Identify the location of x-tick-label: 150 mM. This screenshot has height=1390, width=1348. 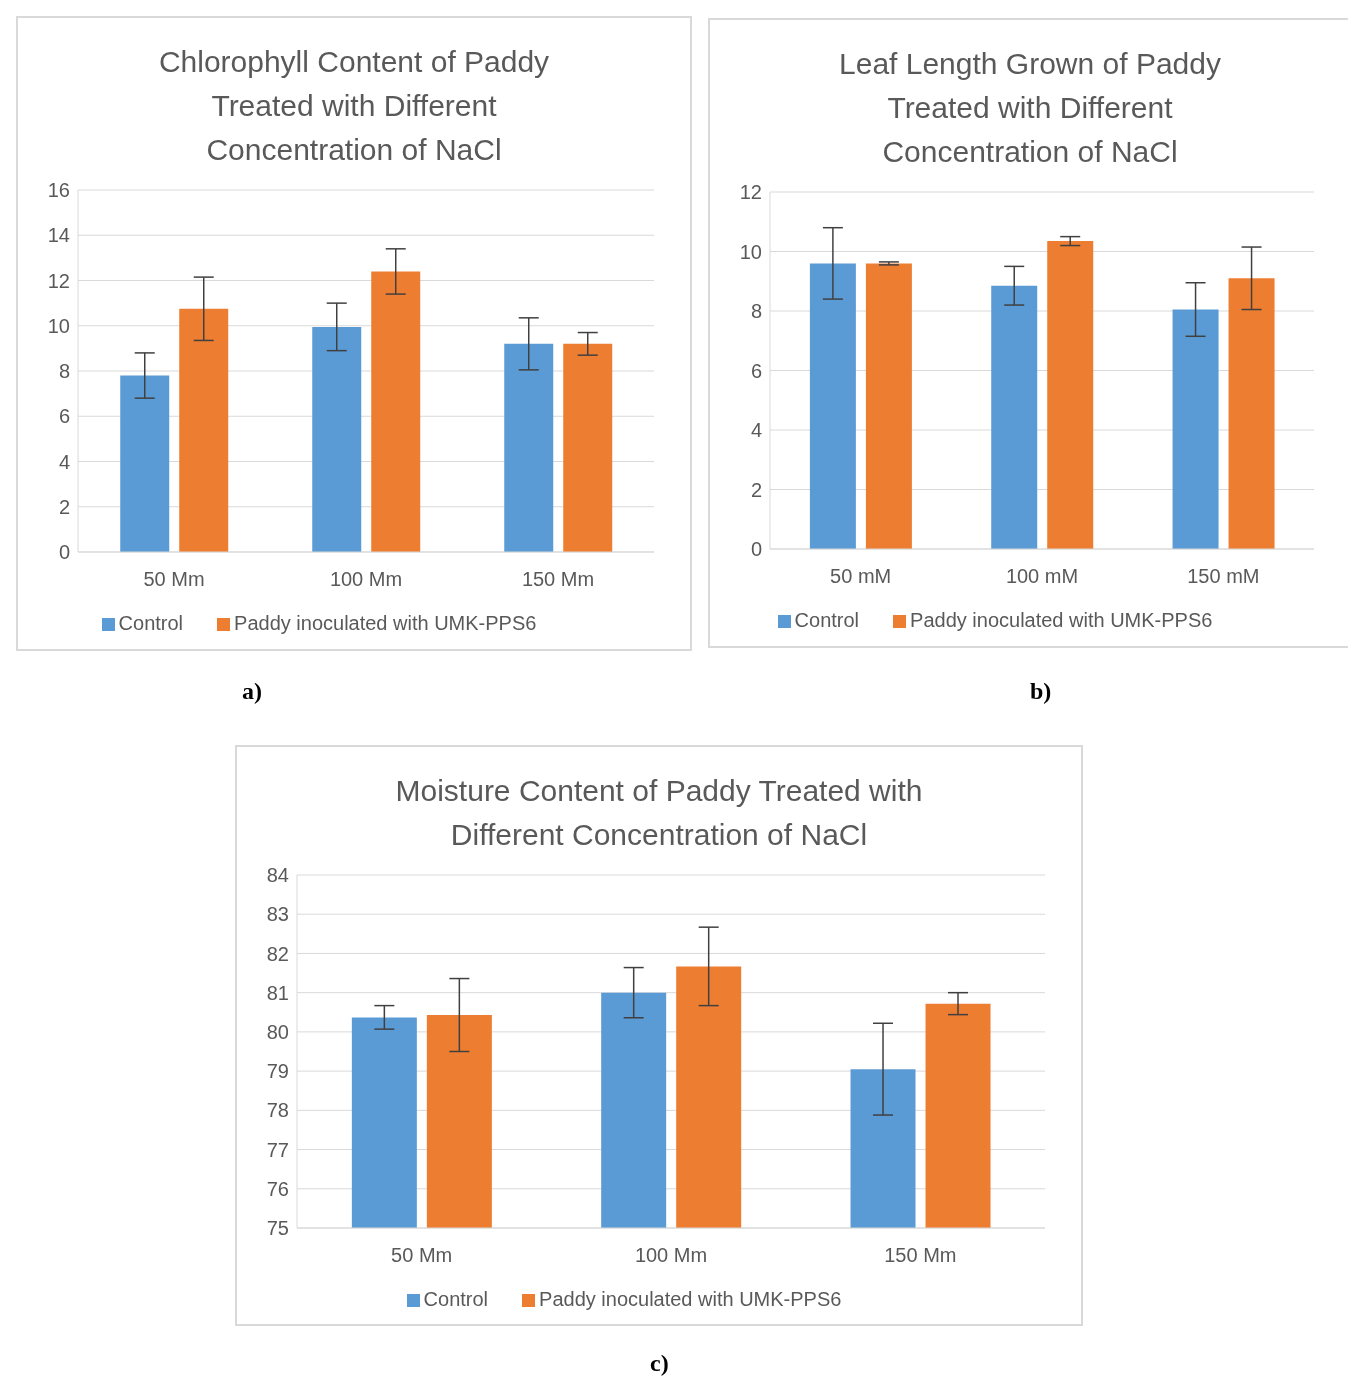
(1223, 576).